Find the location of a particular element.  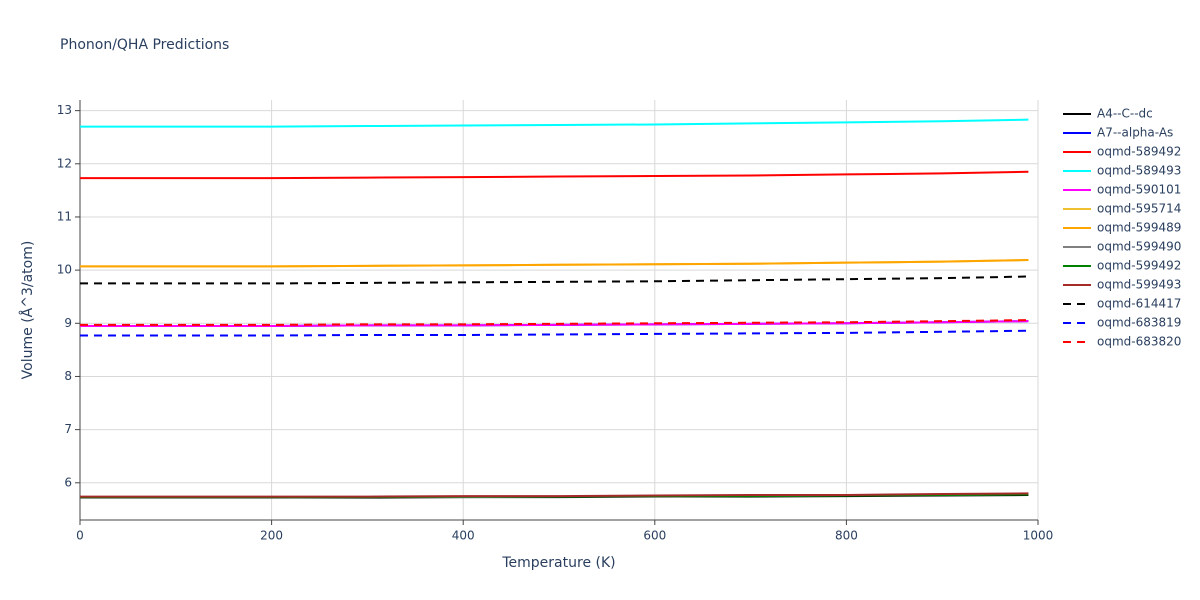

x-tick-label: 1000 is located at coordinates (1038, 536).